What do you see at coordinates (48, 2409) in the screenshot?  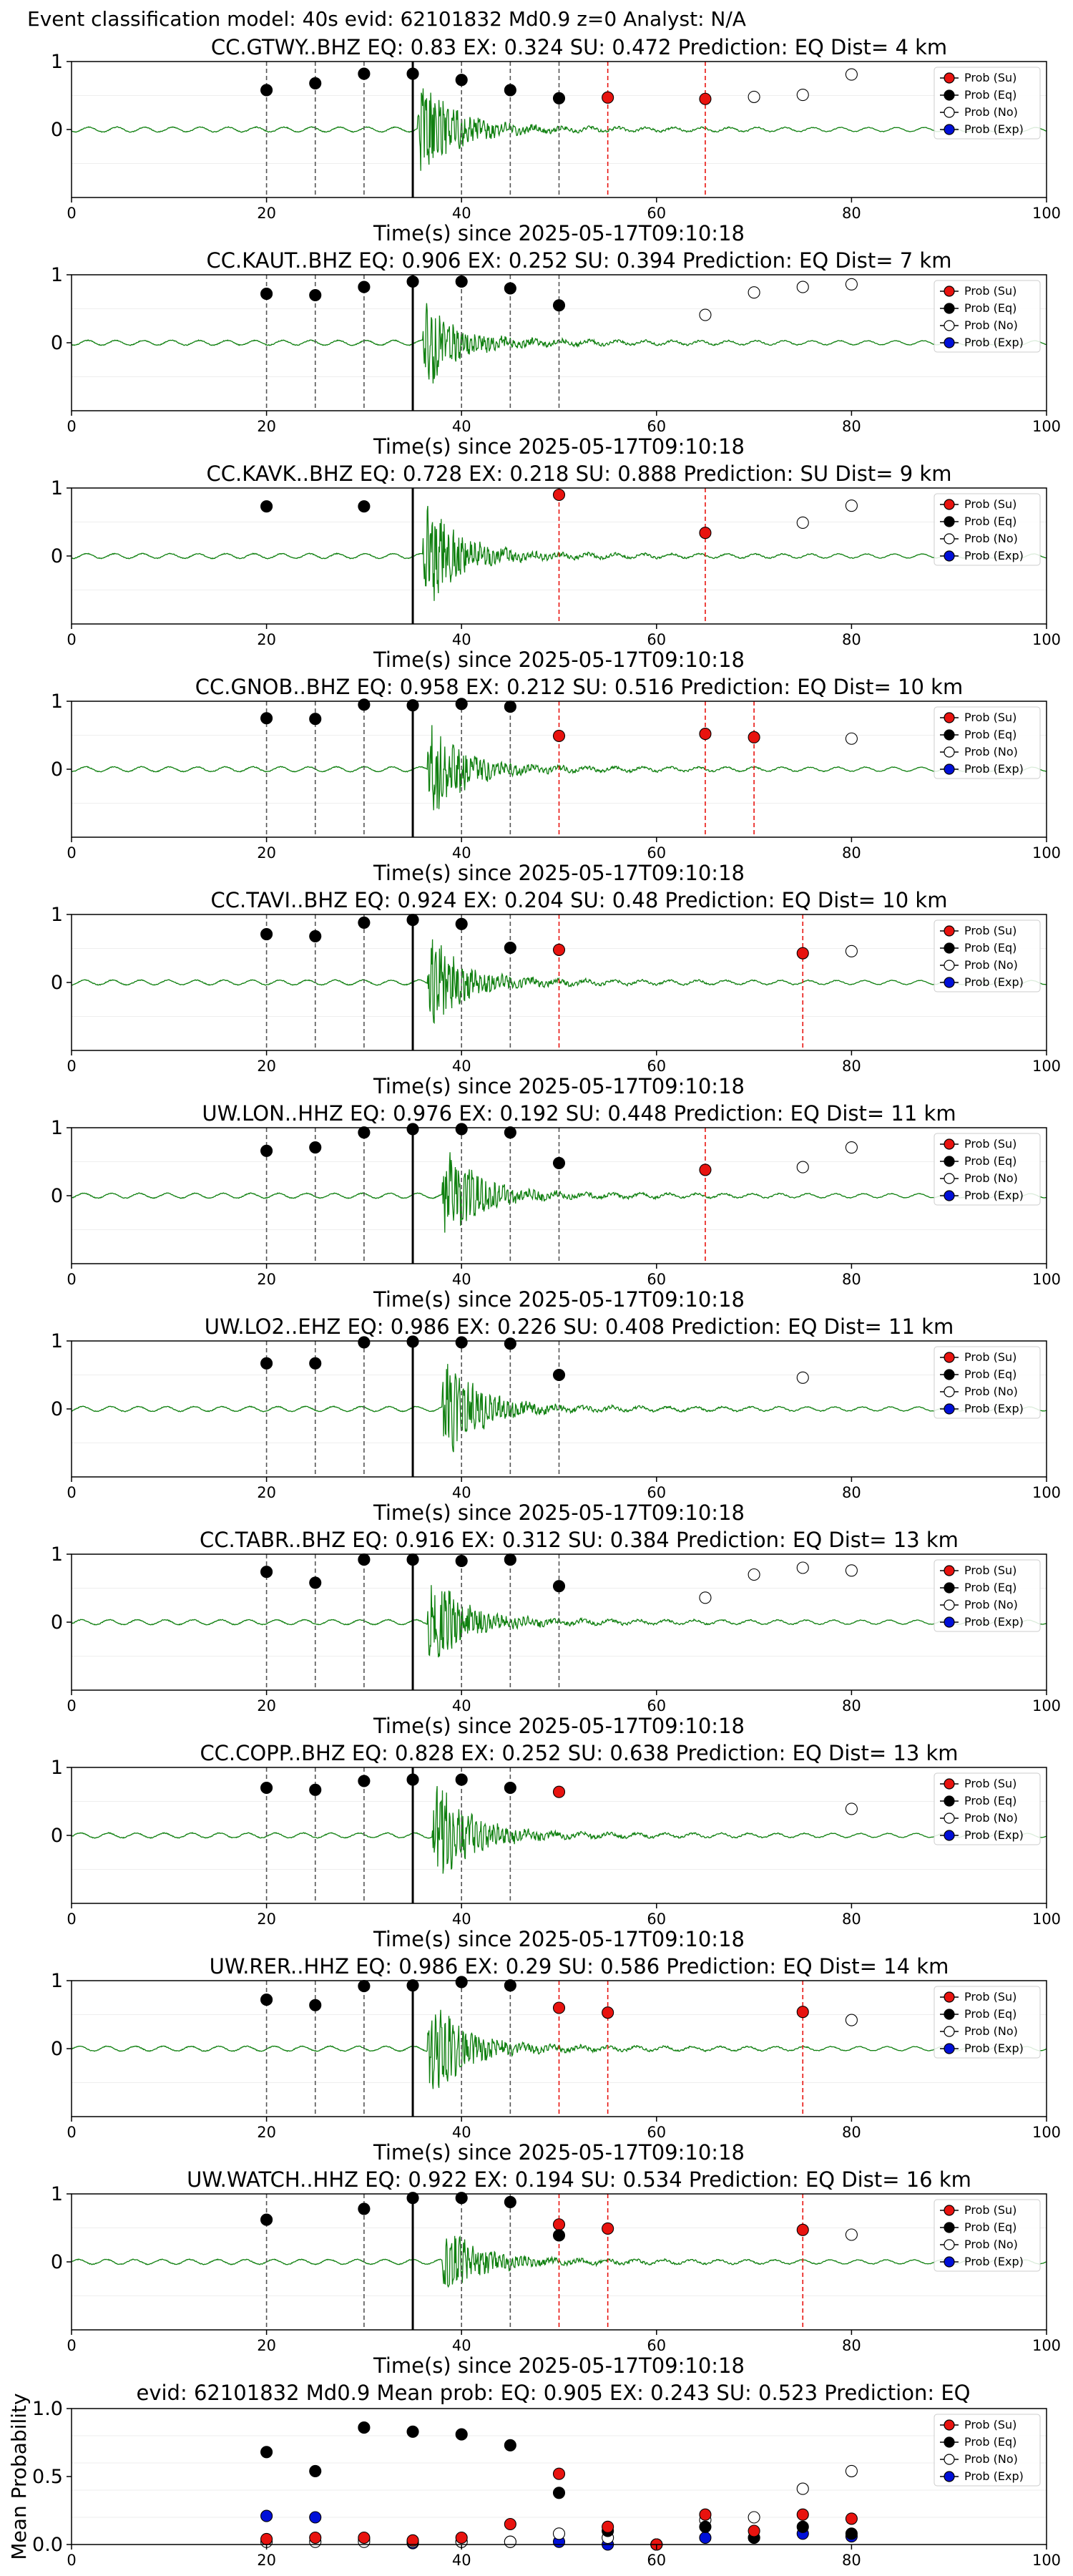 I see `y-tick-label: 1.0` at bounding box center [48, 2409].